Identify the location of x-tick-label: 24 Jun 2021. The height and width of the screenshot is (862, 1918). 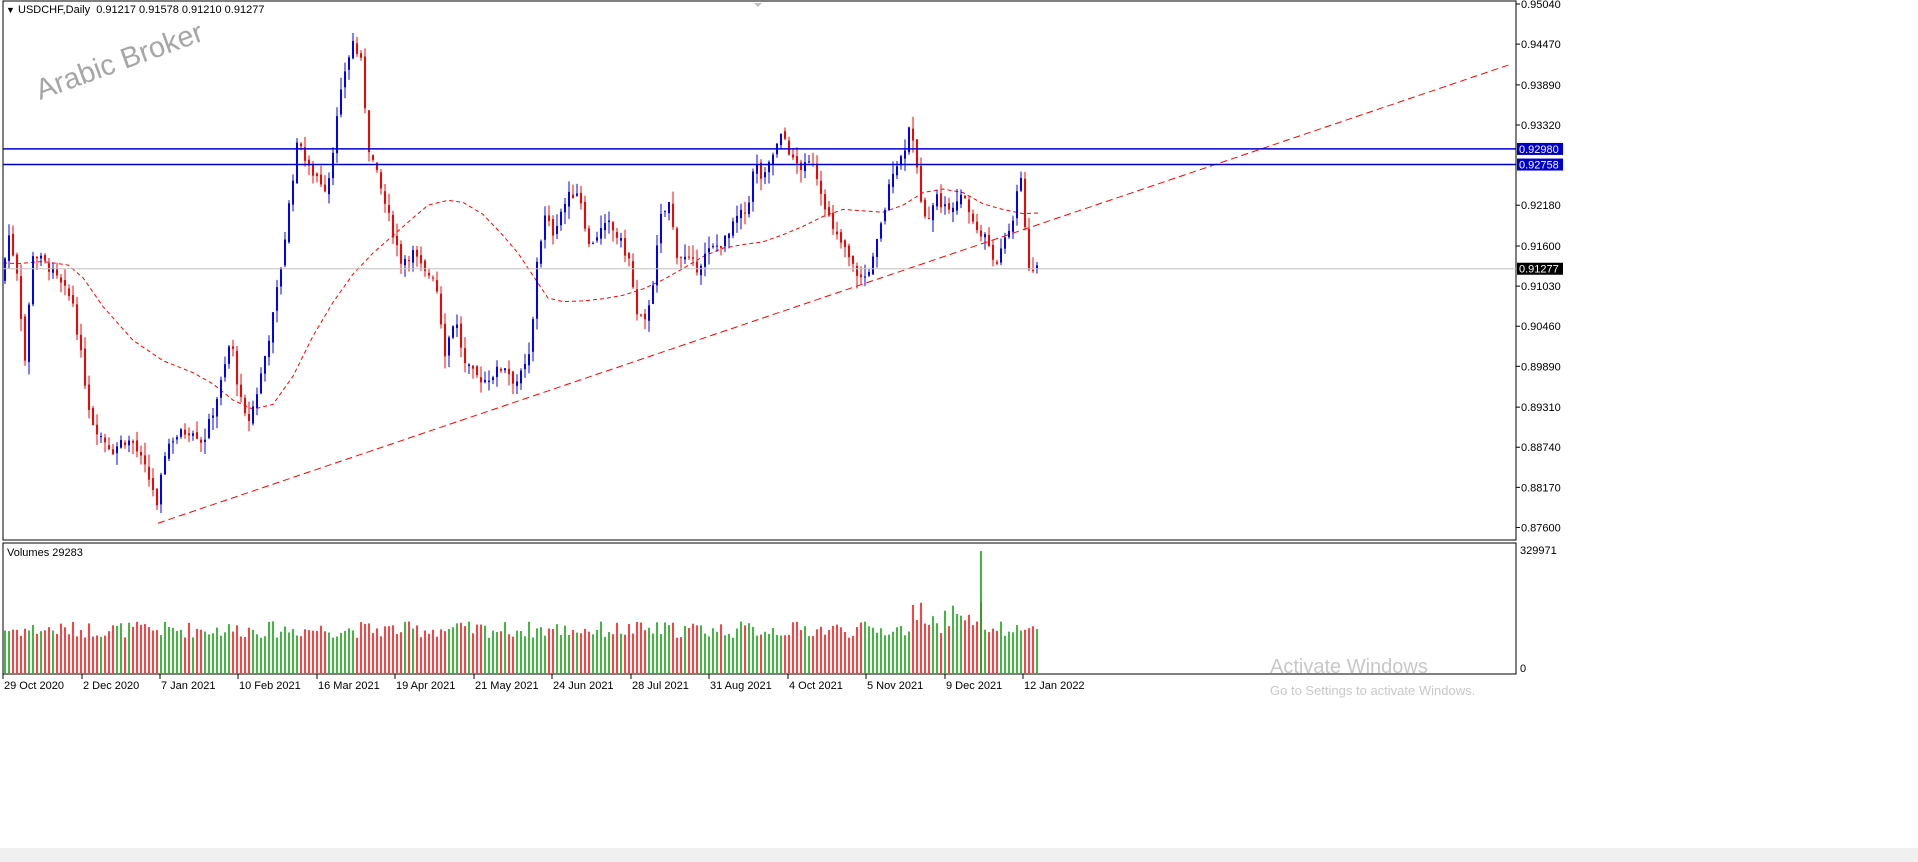
(583, 686).